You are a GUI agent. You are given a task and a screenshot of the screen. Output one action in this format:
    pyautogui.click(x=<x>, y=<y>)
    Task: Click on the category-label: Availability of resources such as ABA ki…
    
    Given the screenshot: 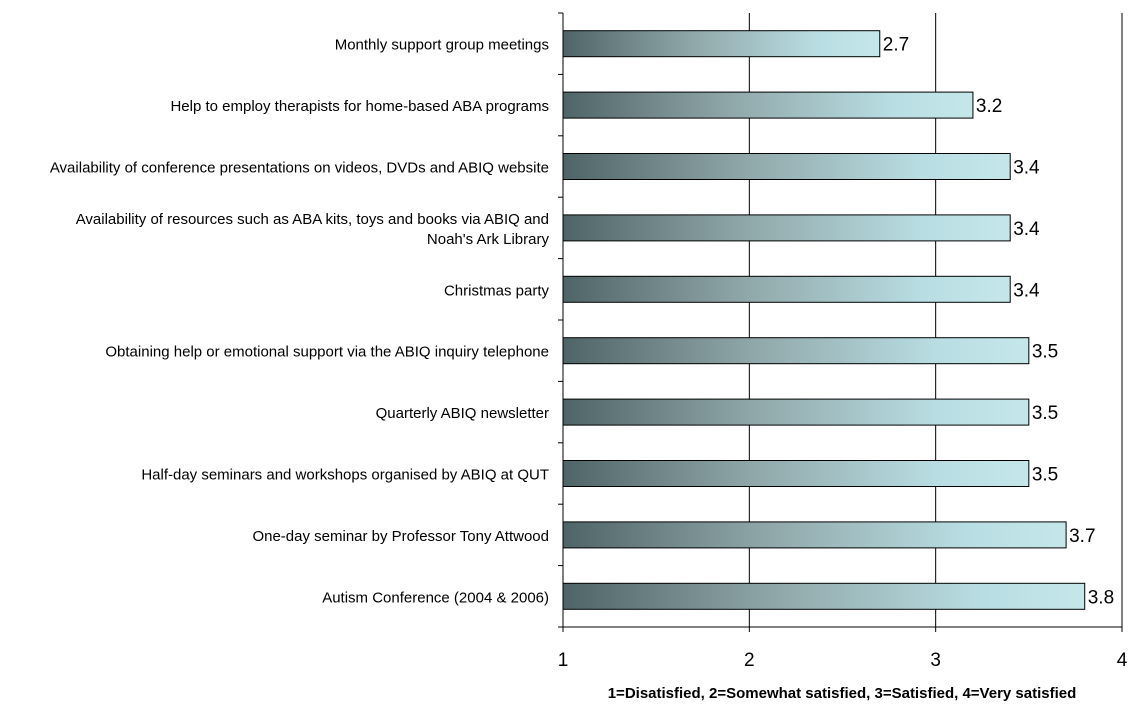 What is the action you would take?
    pyautogui.click(x=313, y=229)
    